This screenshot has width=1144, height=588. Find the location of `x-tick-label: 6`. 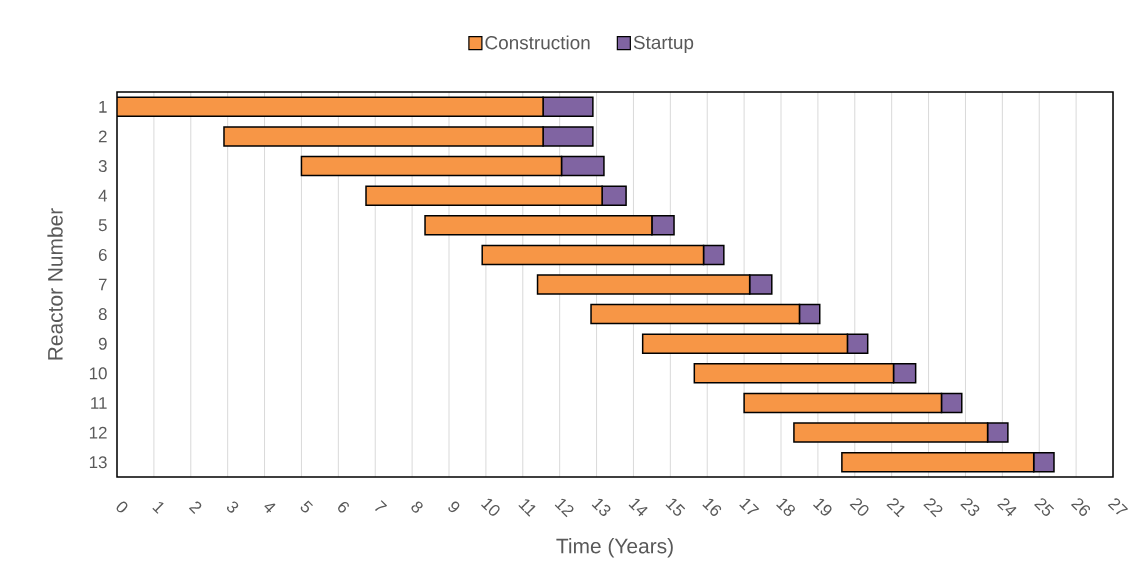

x-tick-label: 6 is located at coordinates (343, 507).